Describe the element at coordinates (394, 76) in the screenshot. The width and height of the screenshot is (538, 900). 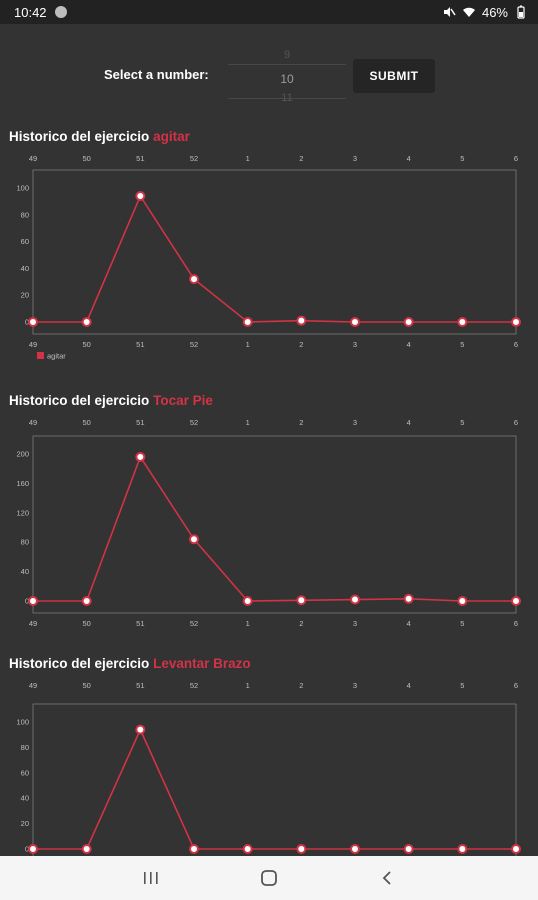
I see `submit-button: SUBMIT` at that location.